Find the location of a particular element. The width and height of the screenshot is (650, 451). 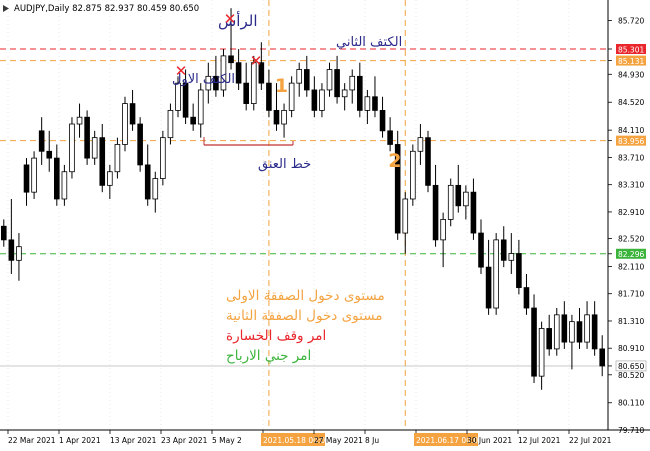

time-tick-label: 2021.05.18 00:00 is located at coordinates (296, 440).